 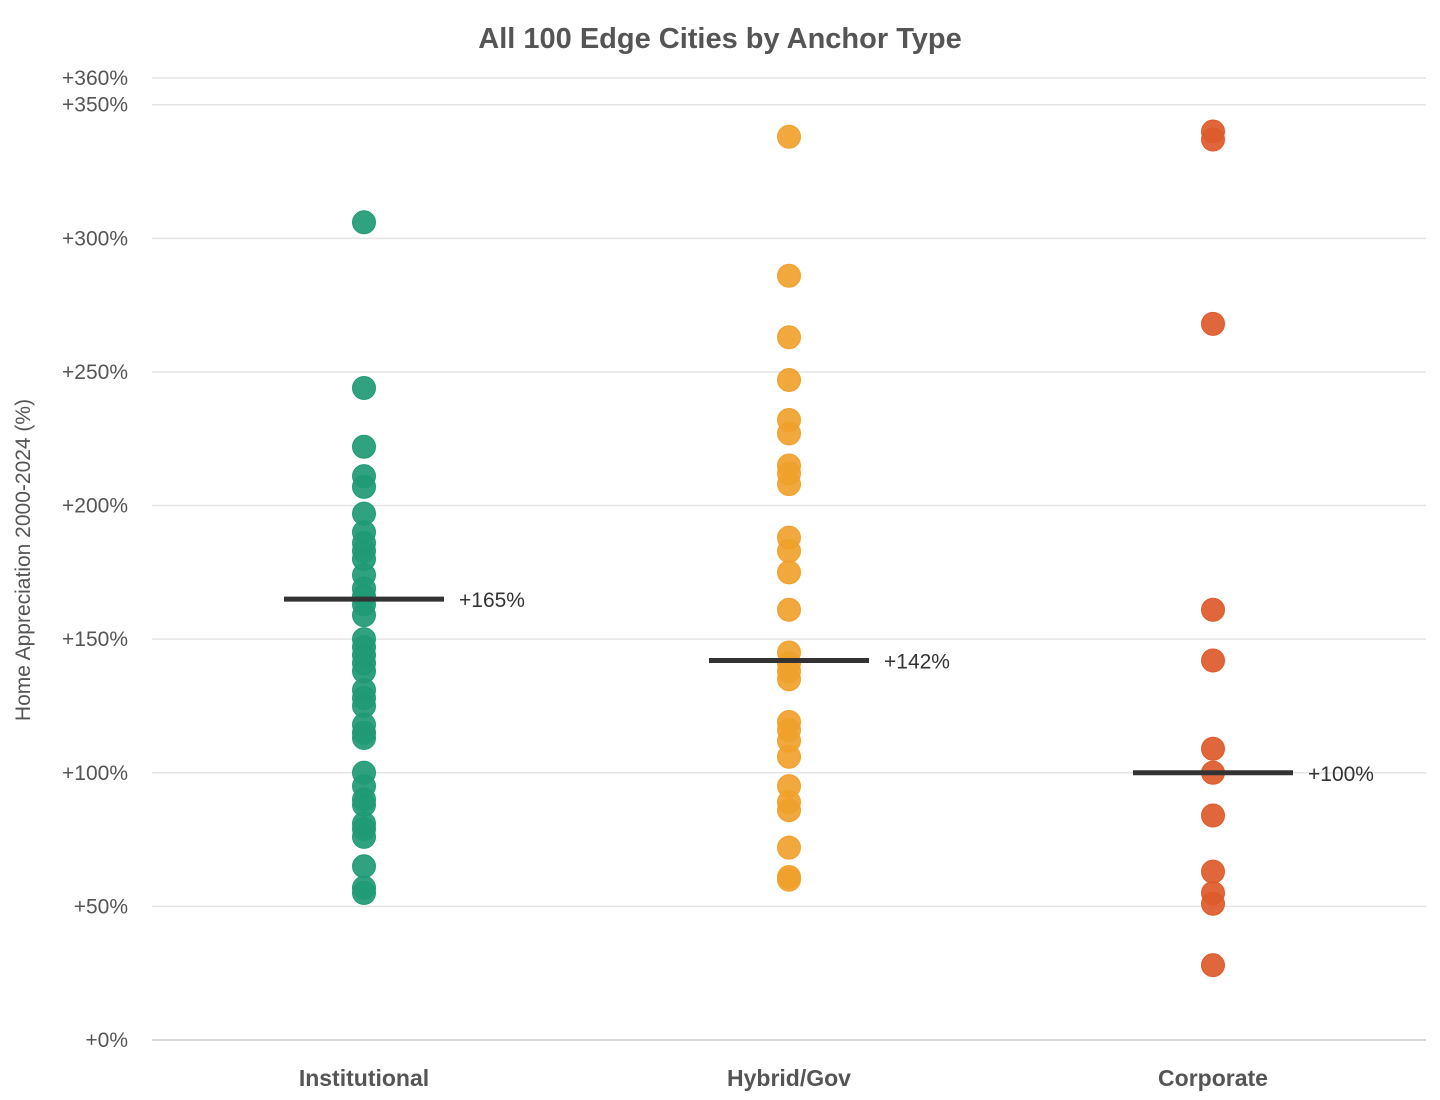 I want to click on y-tick-label: +300%, so click(x=95, y=238).